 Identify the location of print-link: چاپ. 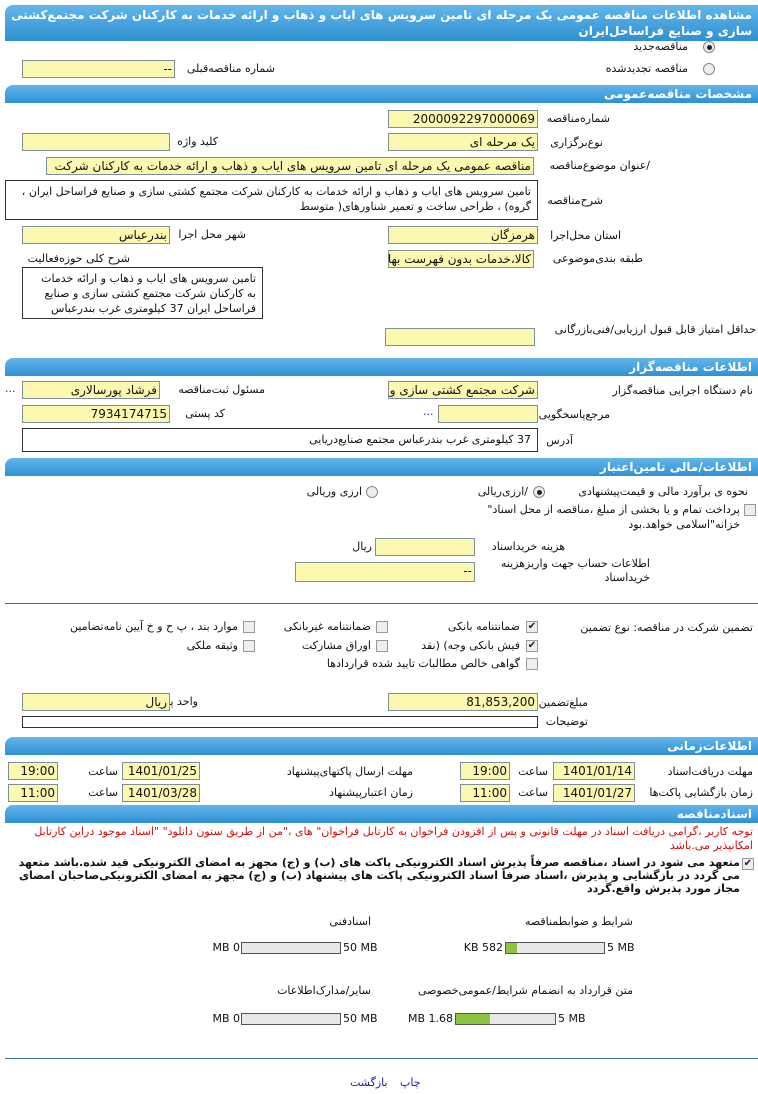
(410, 1082).